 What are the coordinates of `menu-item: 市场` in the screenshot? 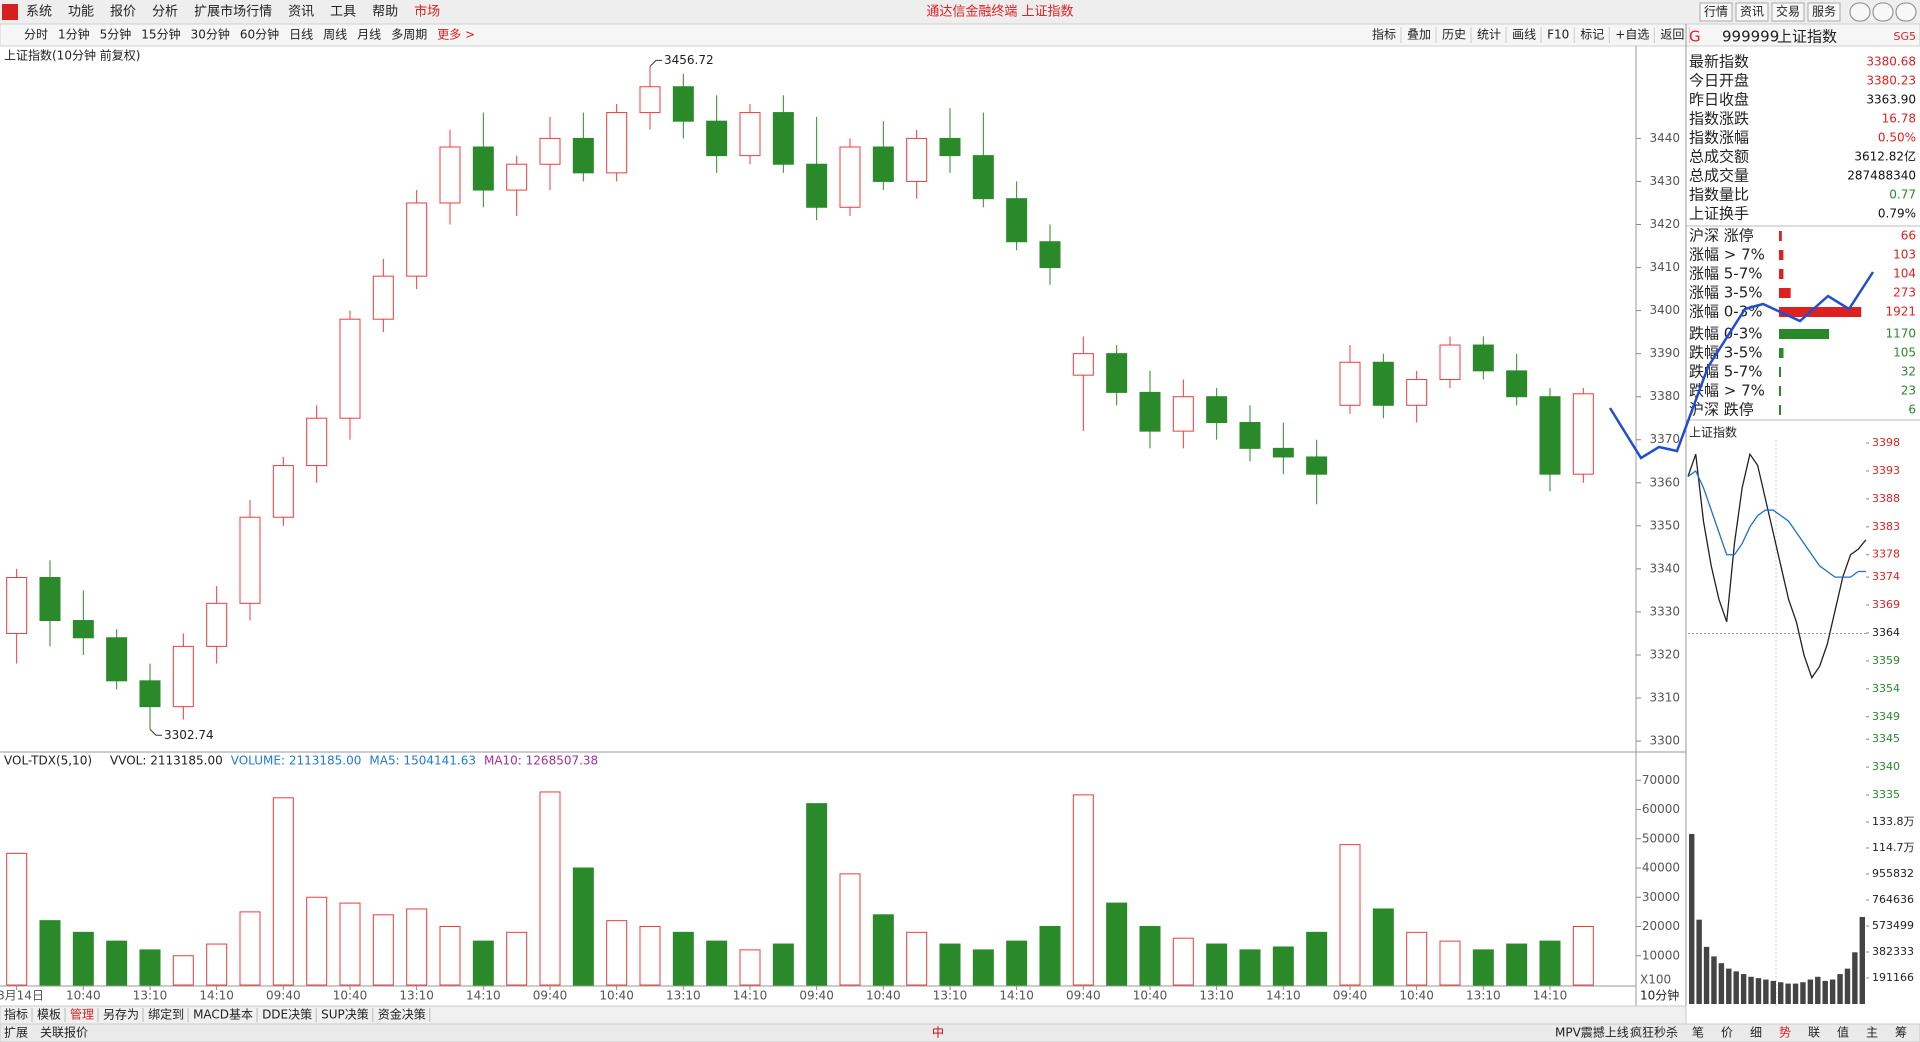 It's located at (427, 12).